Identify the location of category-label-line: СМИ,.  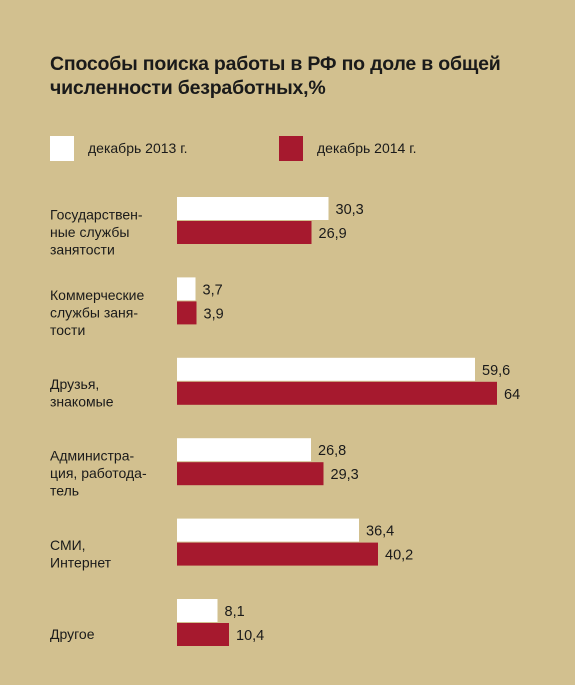
(68, 545).